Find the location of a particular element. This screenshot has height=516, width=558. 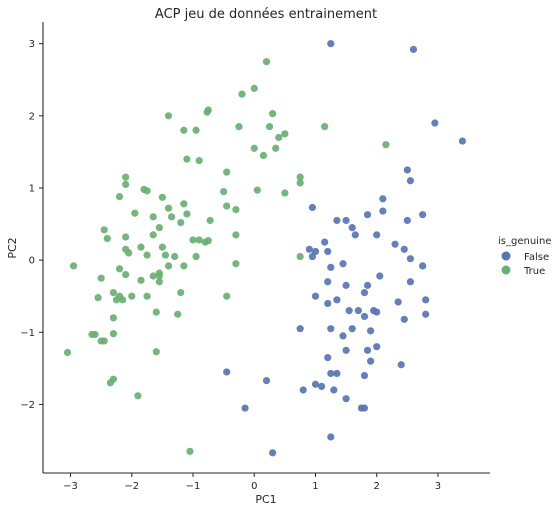

x-tick-label: 2 is located at coordinates (377, 486).